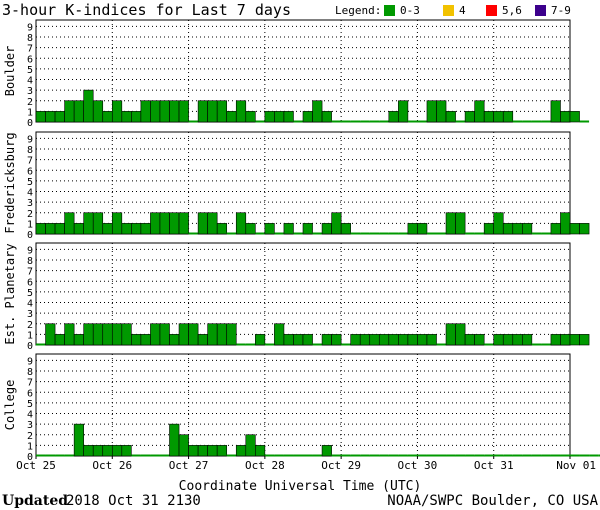 The height and width of the screenshot is (510, 600). What do you see at coordinates (341, 465) in the screenshot?
I see `x-tick-label: Oct 29` at bounding box center [341, 465].